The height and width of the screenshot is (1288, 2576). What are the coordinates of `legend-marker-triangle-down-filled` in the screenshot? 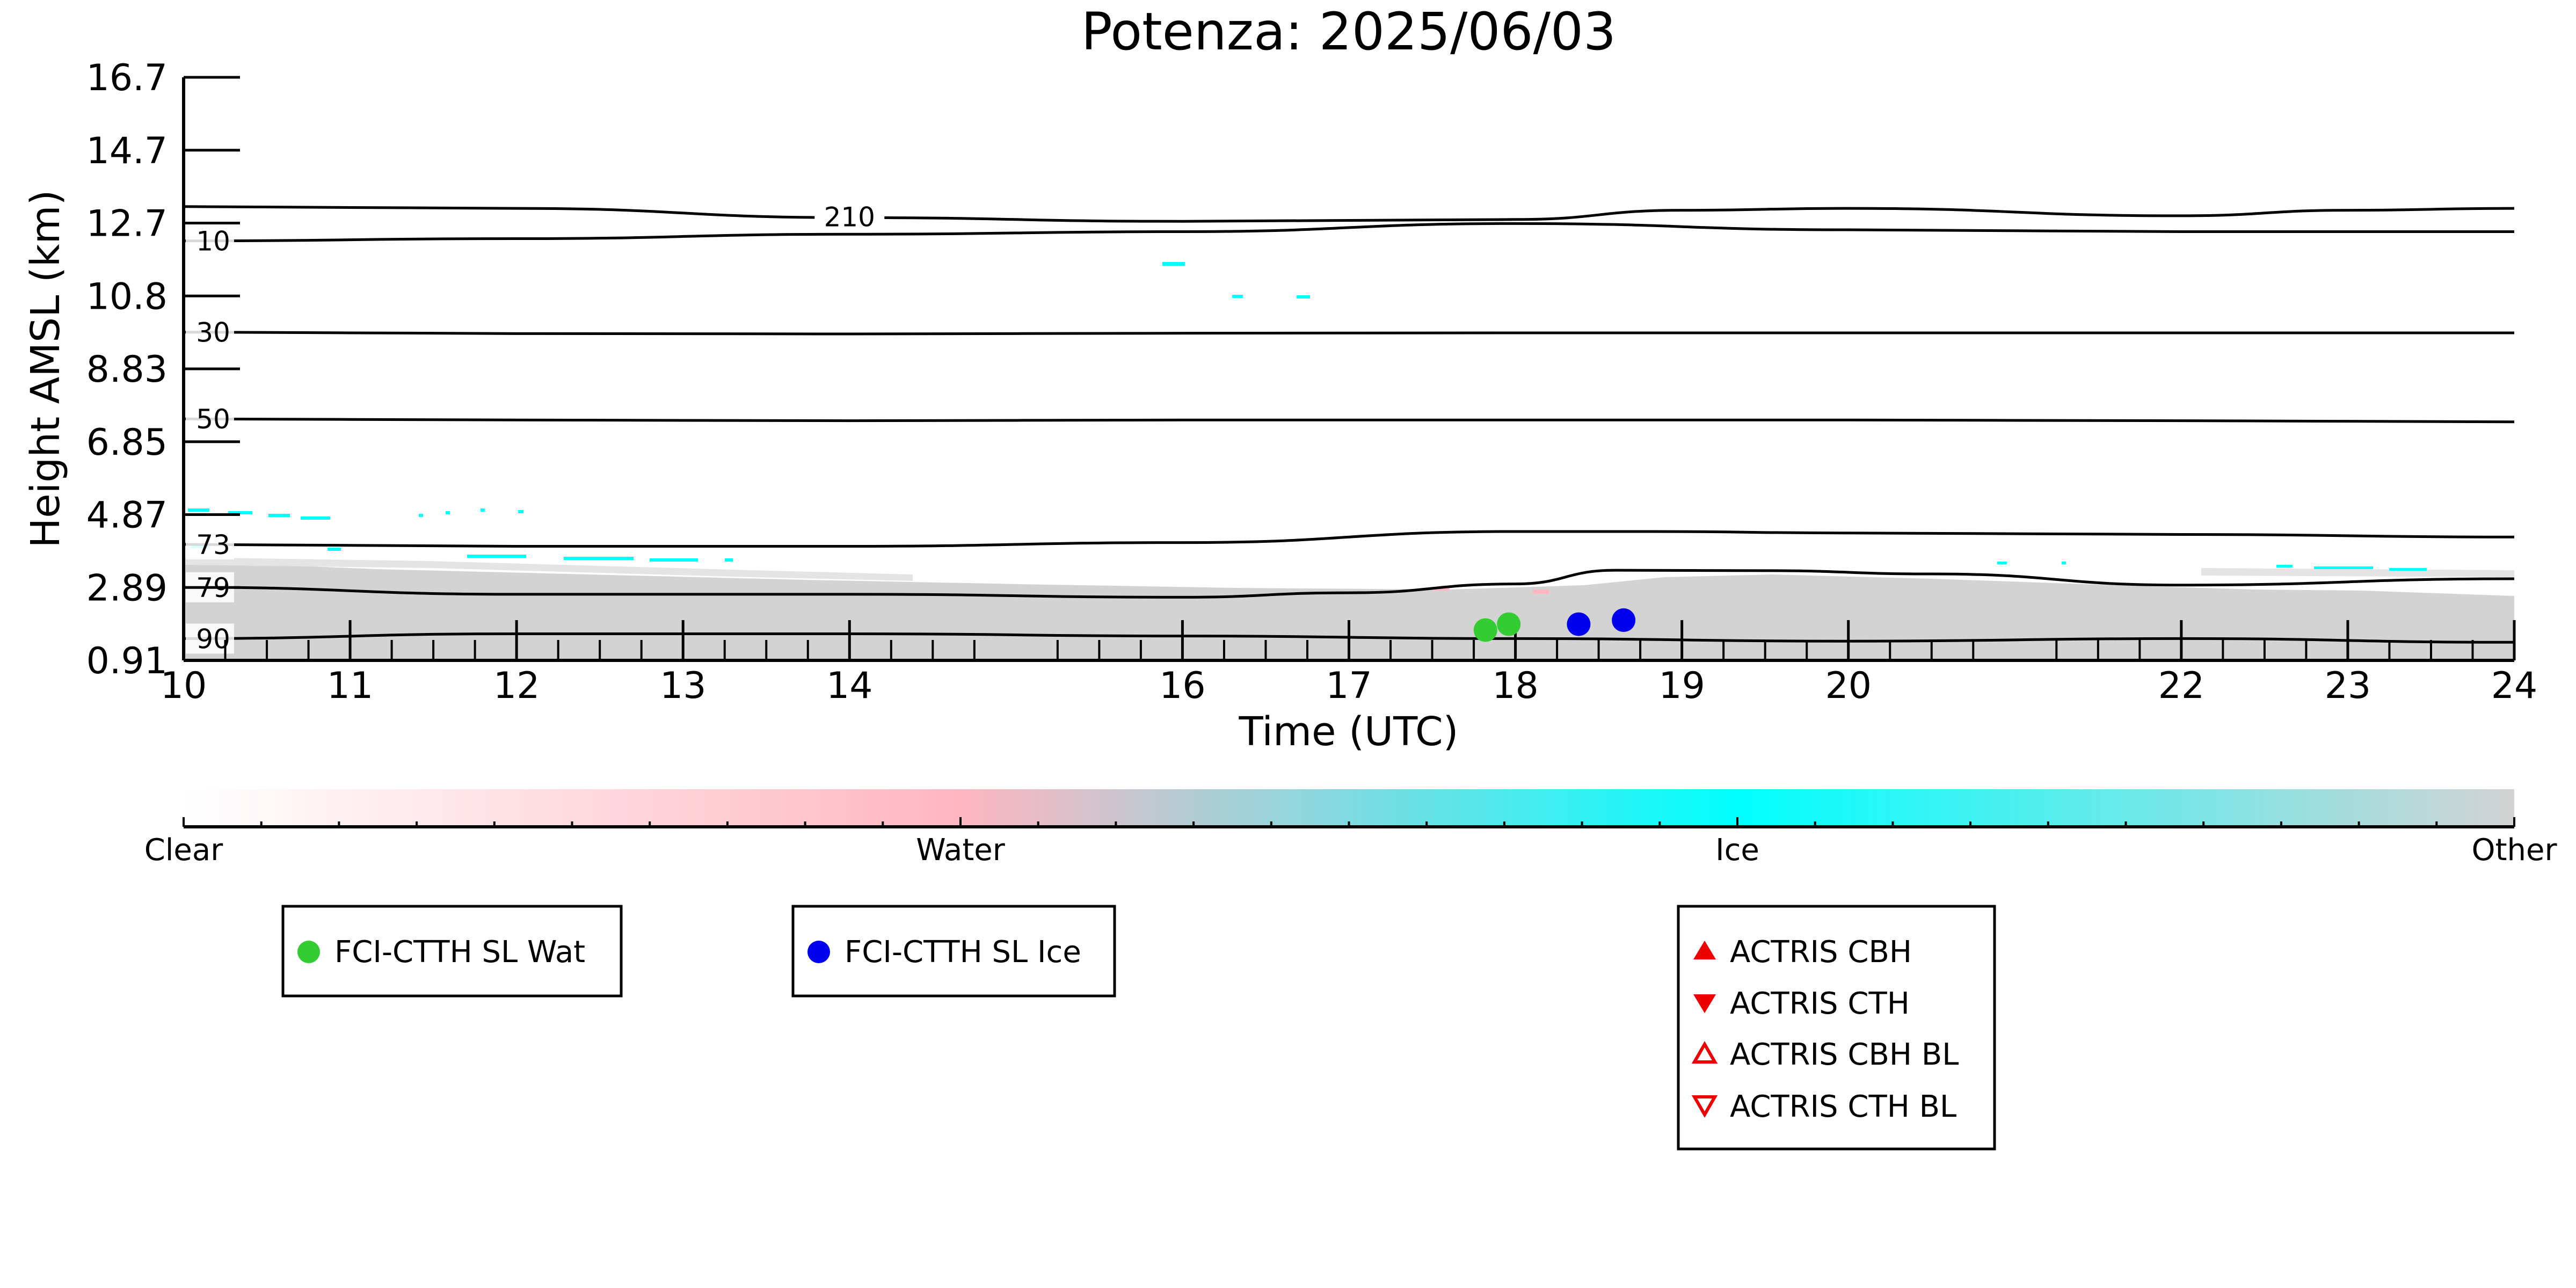 It's located at (1704, 1003).